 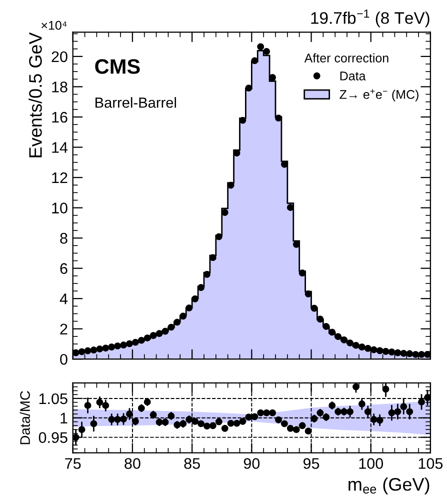 What do you see at coordinates (64, 359) in the screenshot?
I see `y-tick-label: 0` at bounding box center [64, 359].